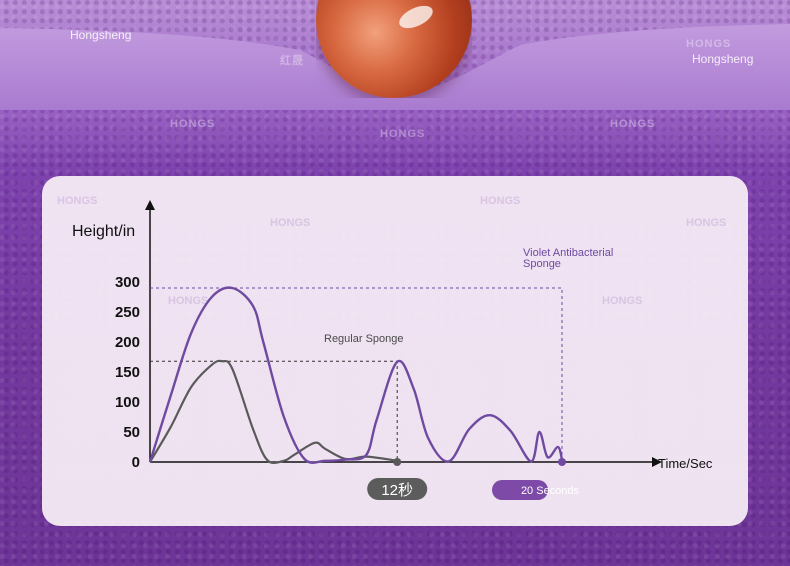 This screenshot has height=566, width=790. What do you see at coordinates (103, 231) in the screenshot?
I see `y-axis-label: Height/in` at bounding box center [103, 231].